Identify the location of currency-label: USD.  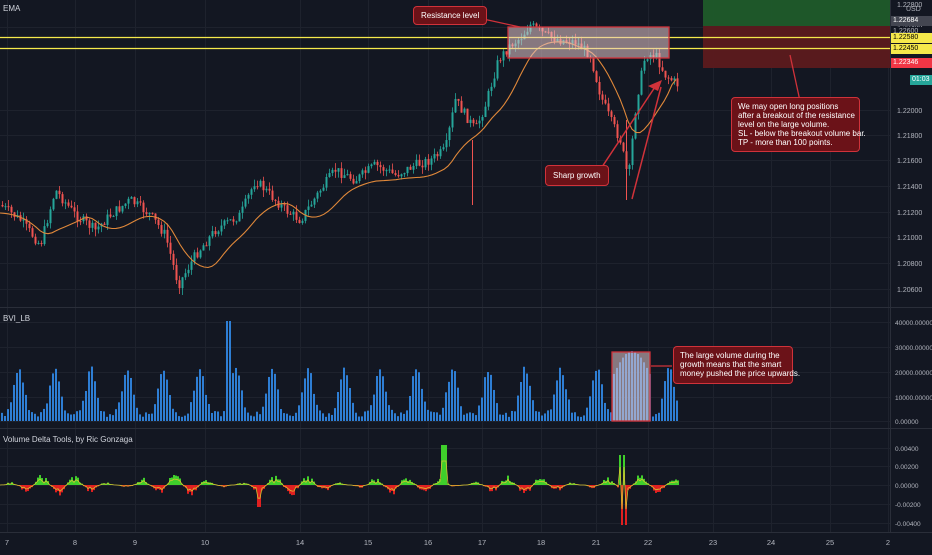
(913, 9).